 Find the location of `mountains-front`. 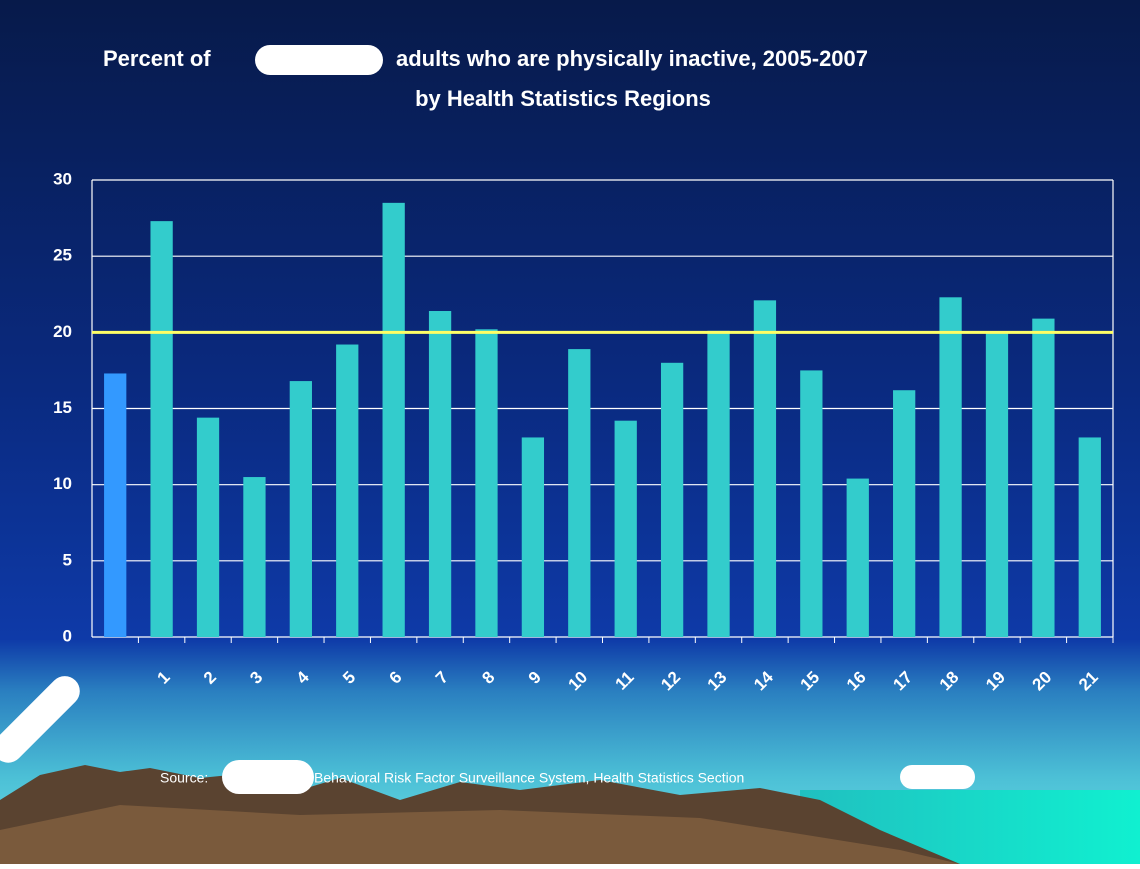

mountains-front is located at coordinates (480, 834).